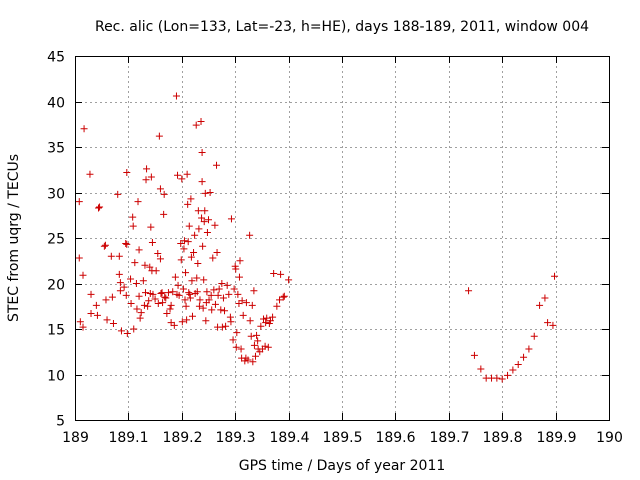 This screenshot has width=640, height=480. What do you see at coordinates (56, 104) in the screenshot?
I see `y-tick-label: 40` at bounding box center [56, 104].